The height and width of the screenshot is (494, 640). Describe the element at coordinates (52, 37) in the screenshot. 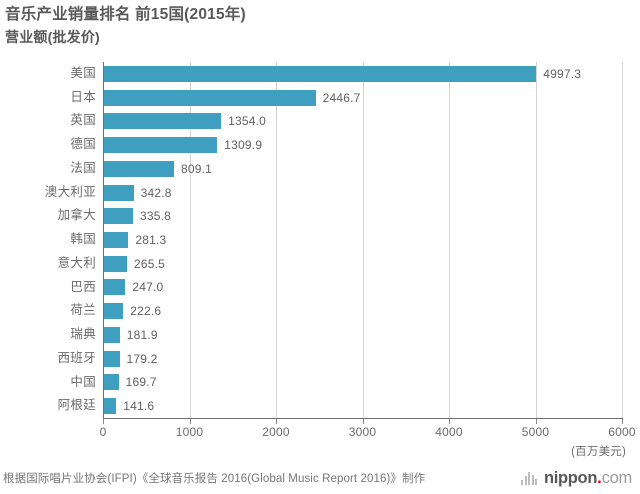

I see `chart-subtitle: 营业额(批发价)` at that location.